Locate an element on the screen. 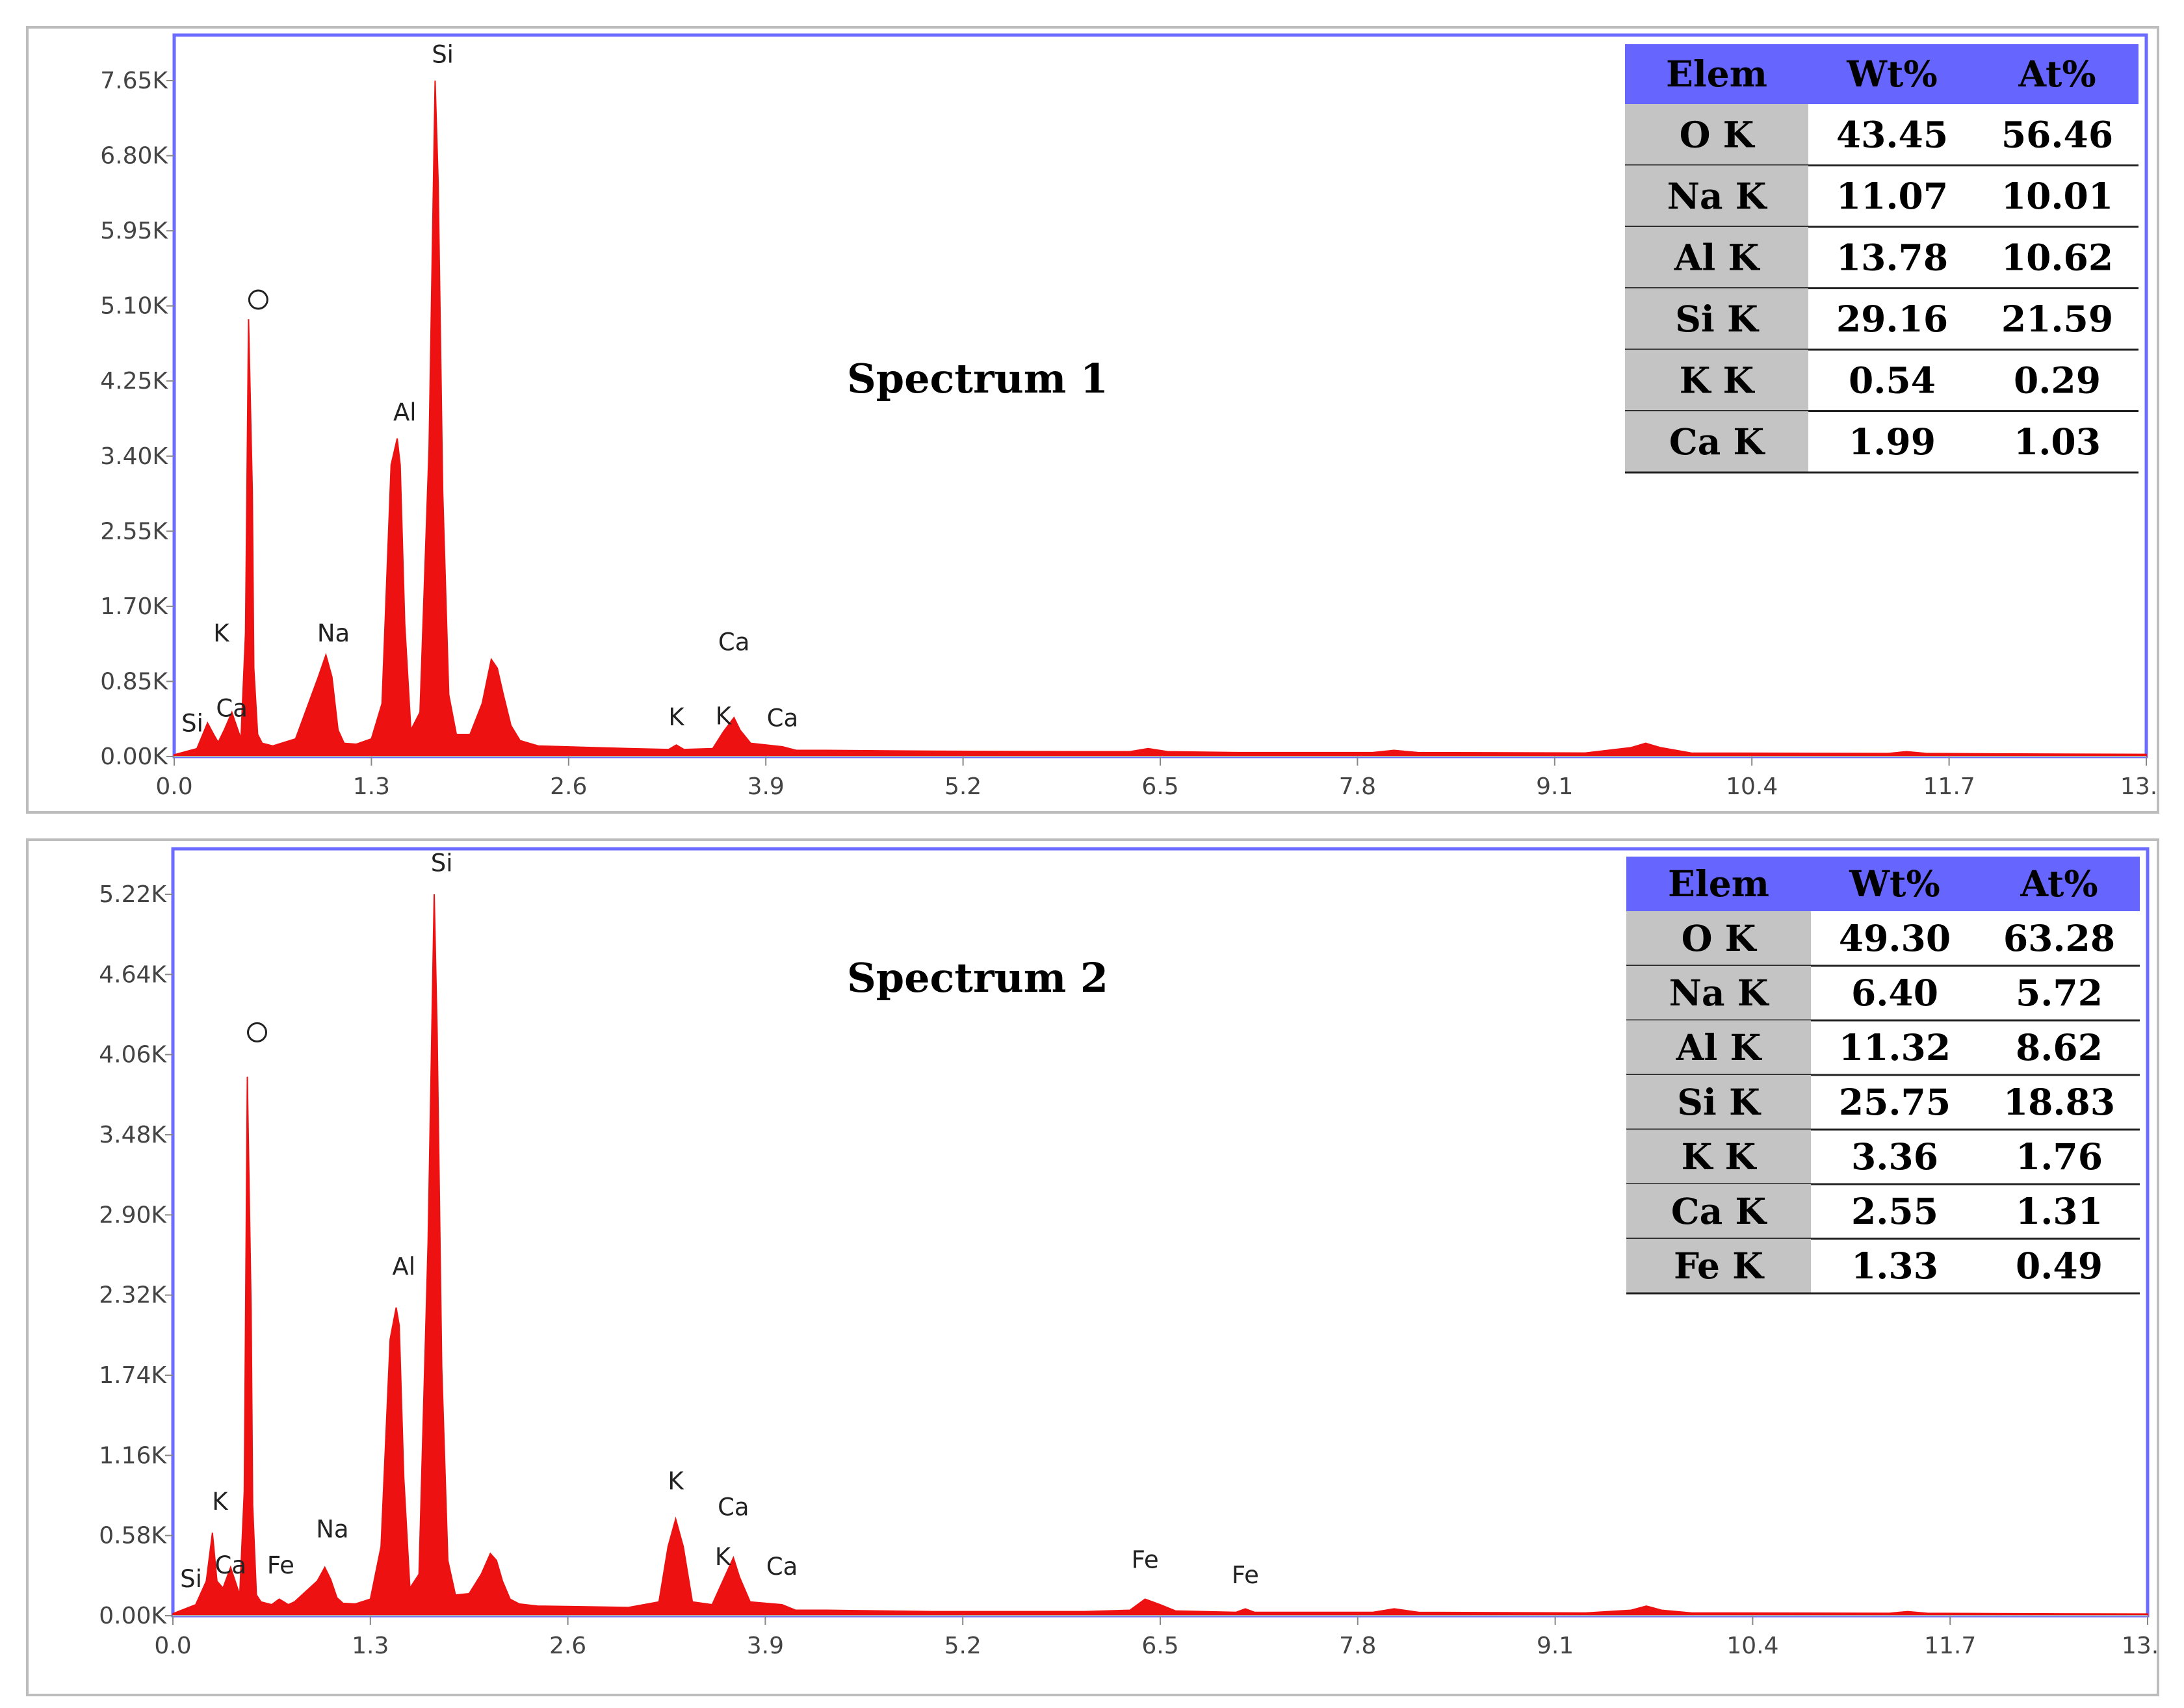  table-cell: 13.78 is located at coordinates (1892, 257).